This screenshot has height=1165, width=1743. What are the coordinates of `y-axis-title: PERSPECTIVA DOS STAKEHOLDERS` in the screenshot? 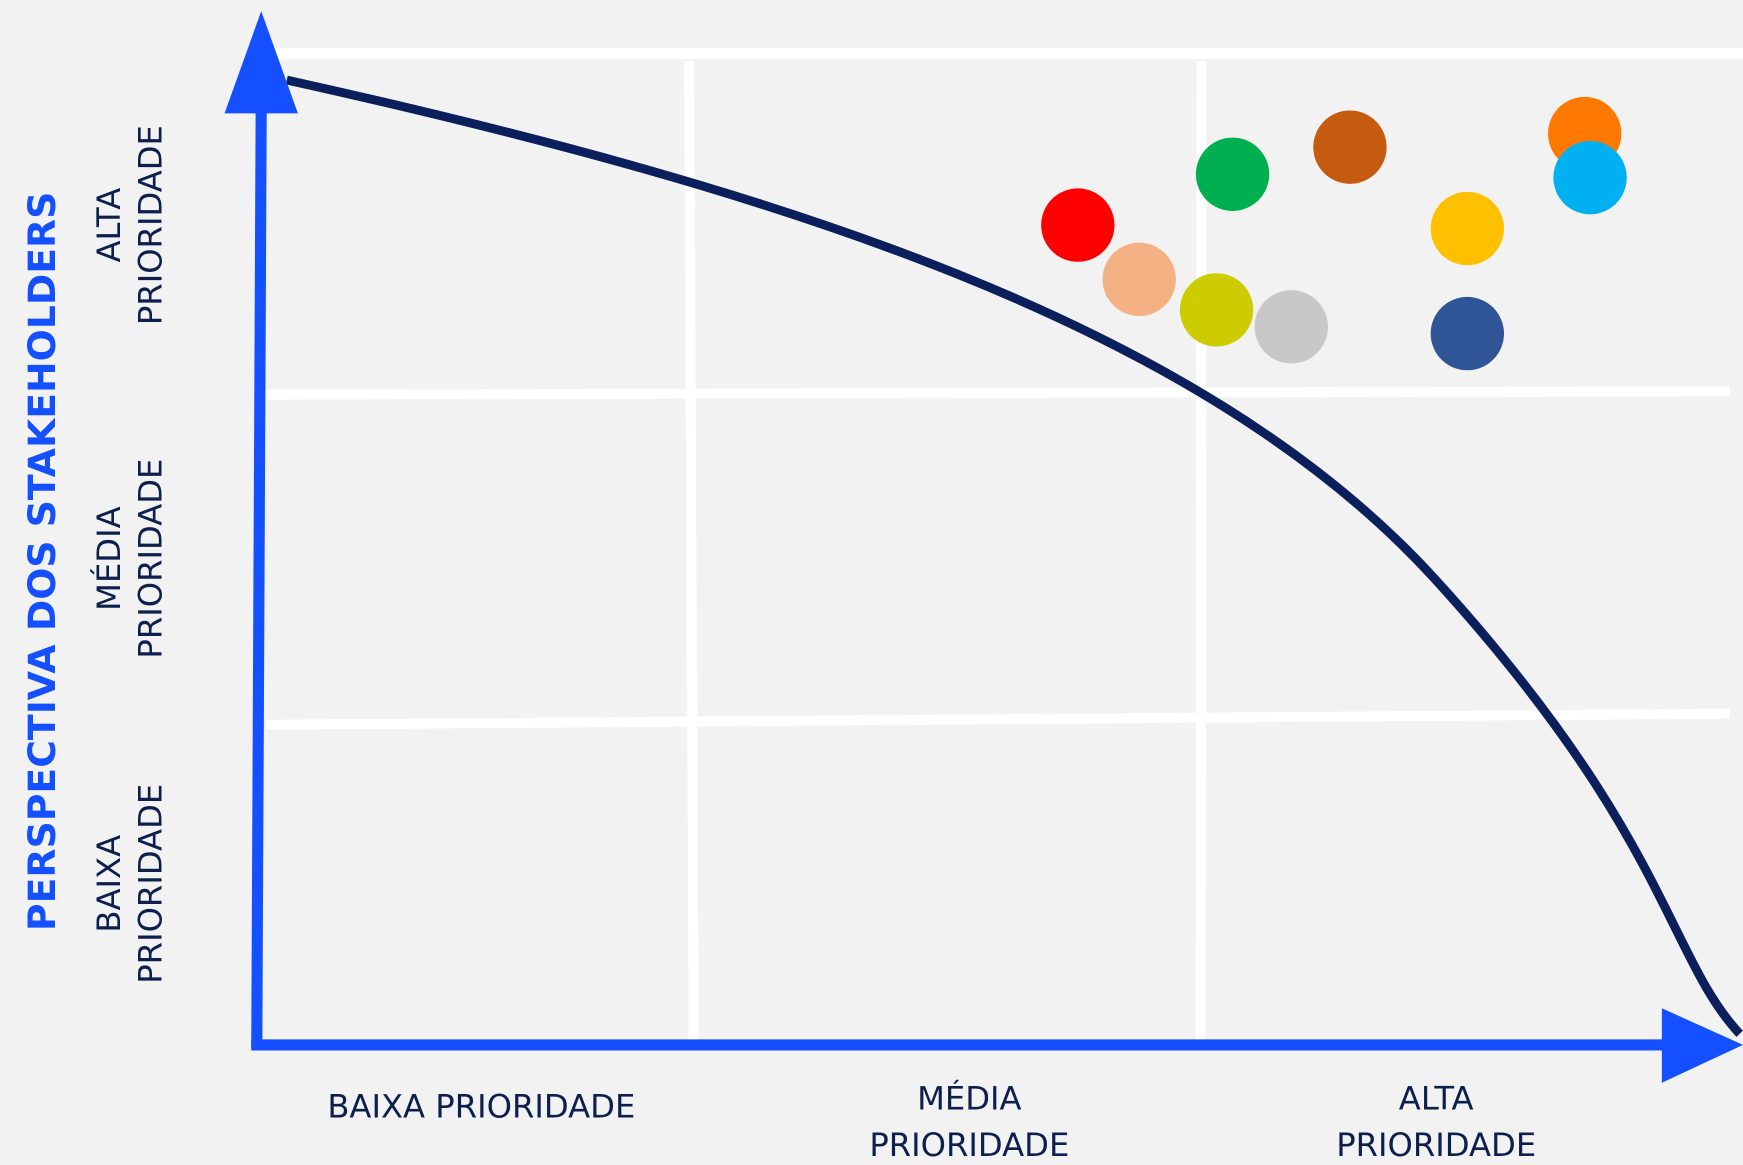 It's located at (42, 561).